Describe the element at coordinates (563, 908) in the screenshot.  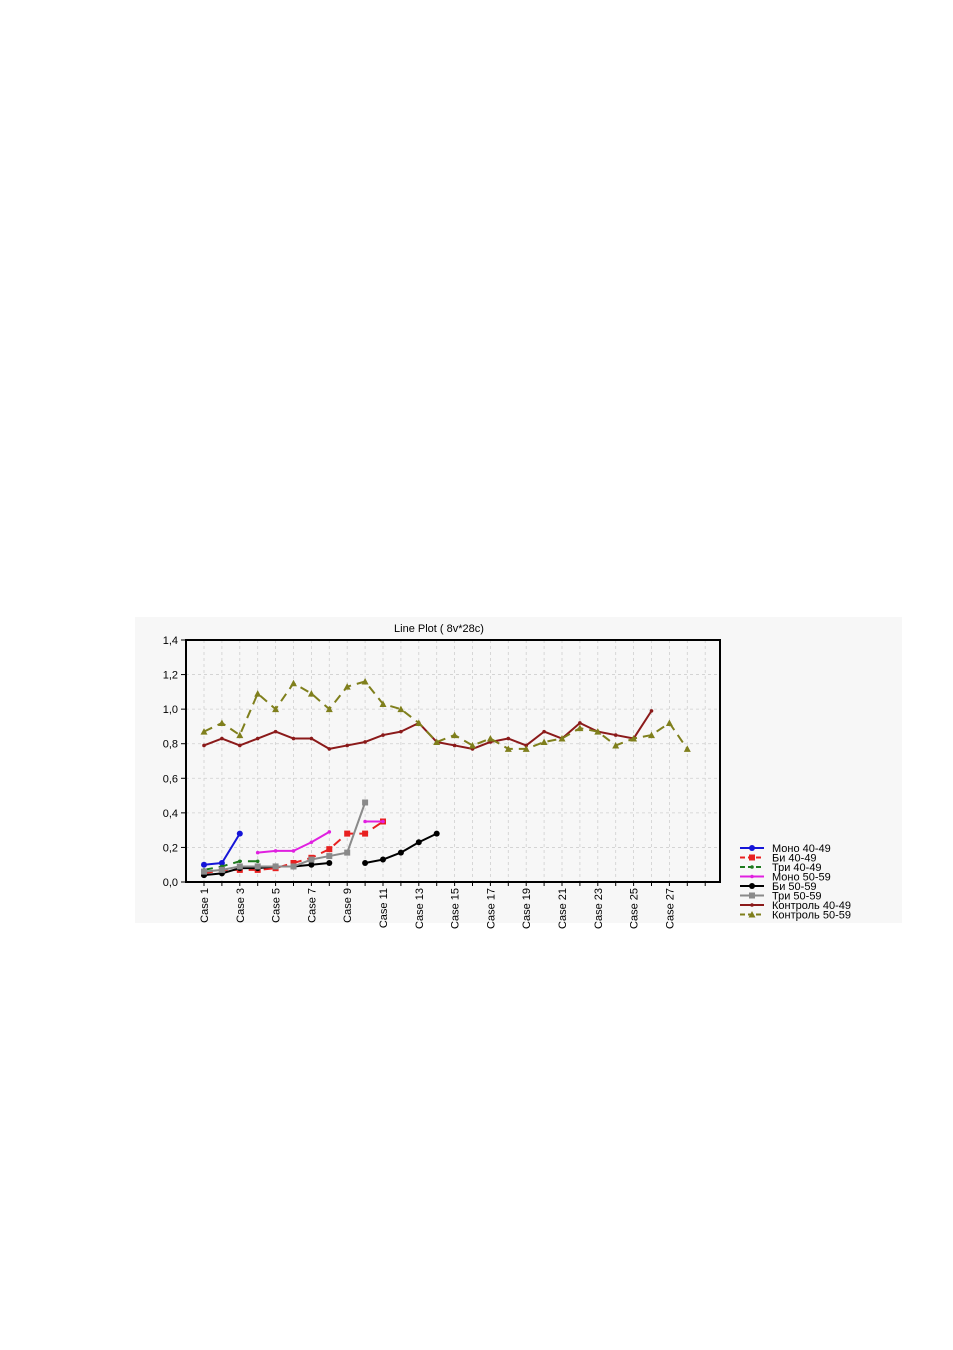
I see `x-tick-label: Case 21` at that location.